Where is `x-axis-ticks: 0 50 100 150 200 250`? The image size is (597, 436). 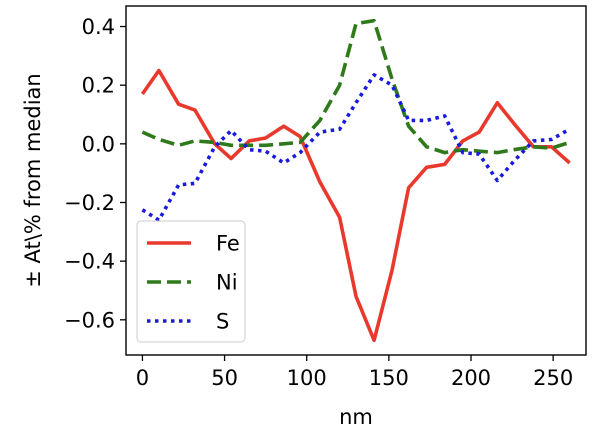
x-axis-ticks: 0 50 100 150 200 250 is located at coordinates (354, 372).